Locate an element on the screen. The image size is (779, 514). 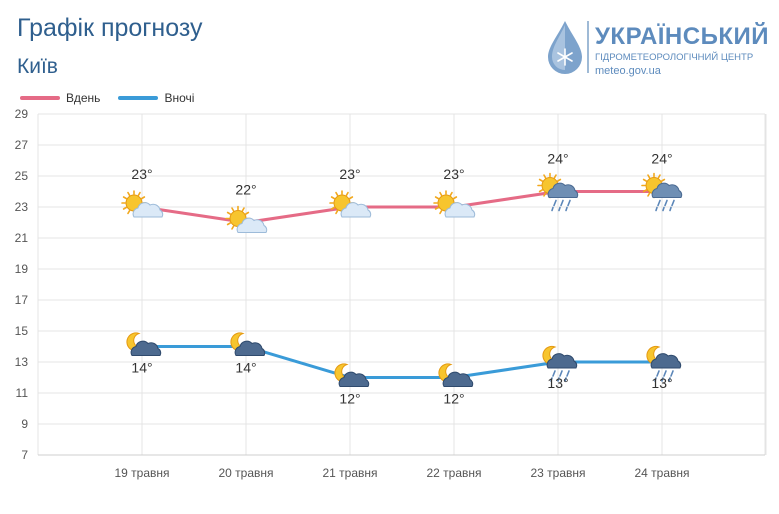
y-tick-label: 9 is located at coordinates (24, 424).